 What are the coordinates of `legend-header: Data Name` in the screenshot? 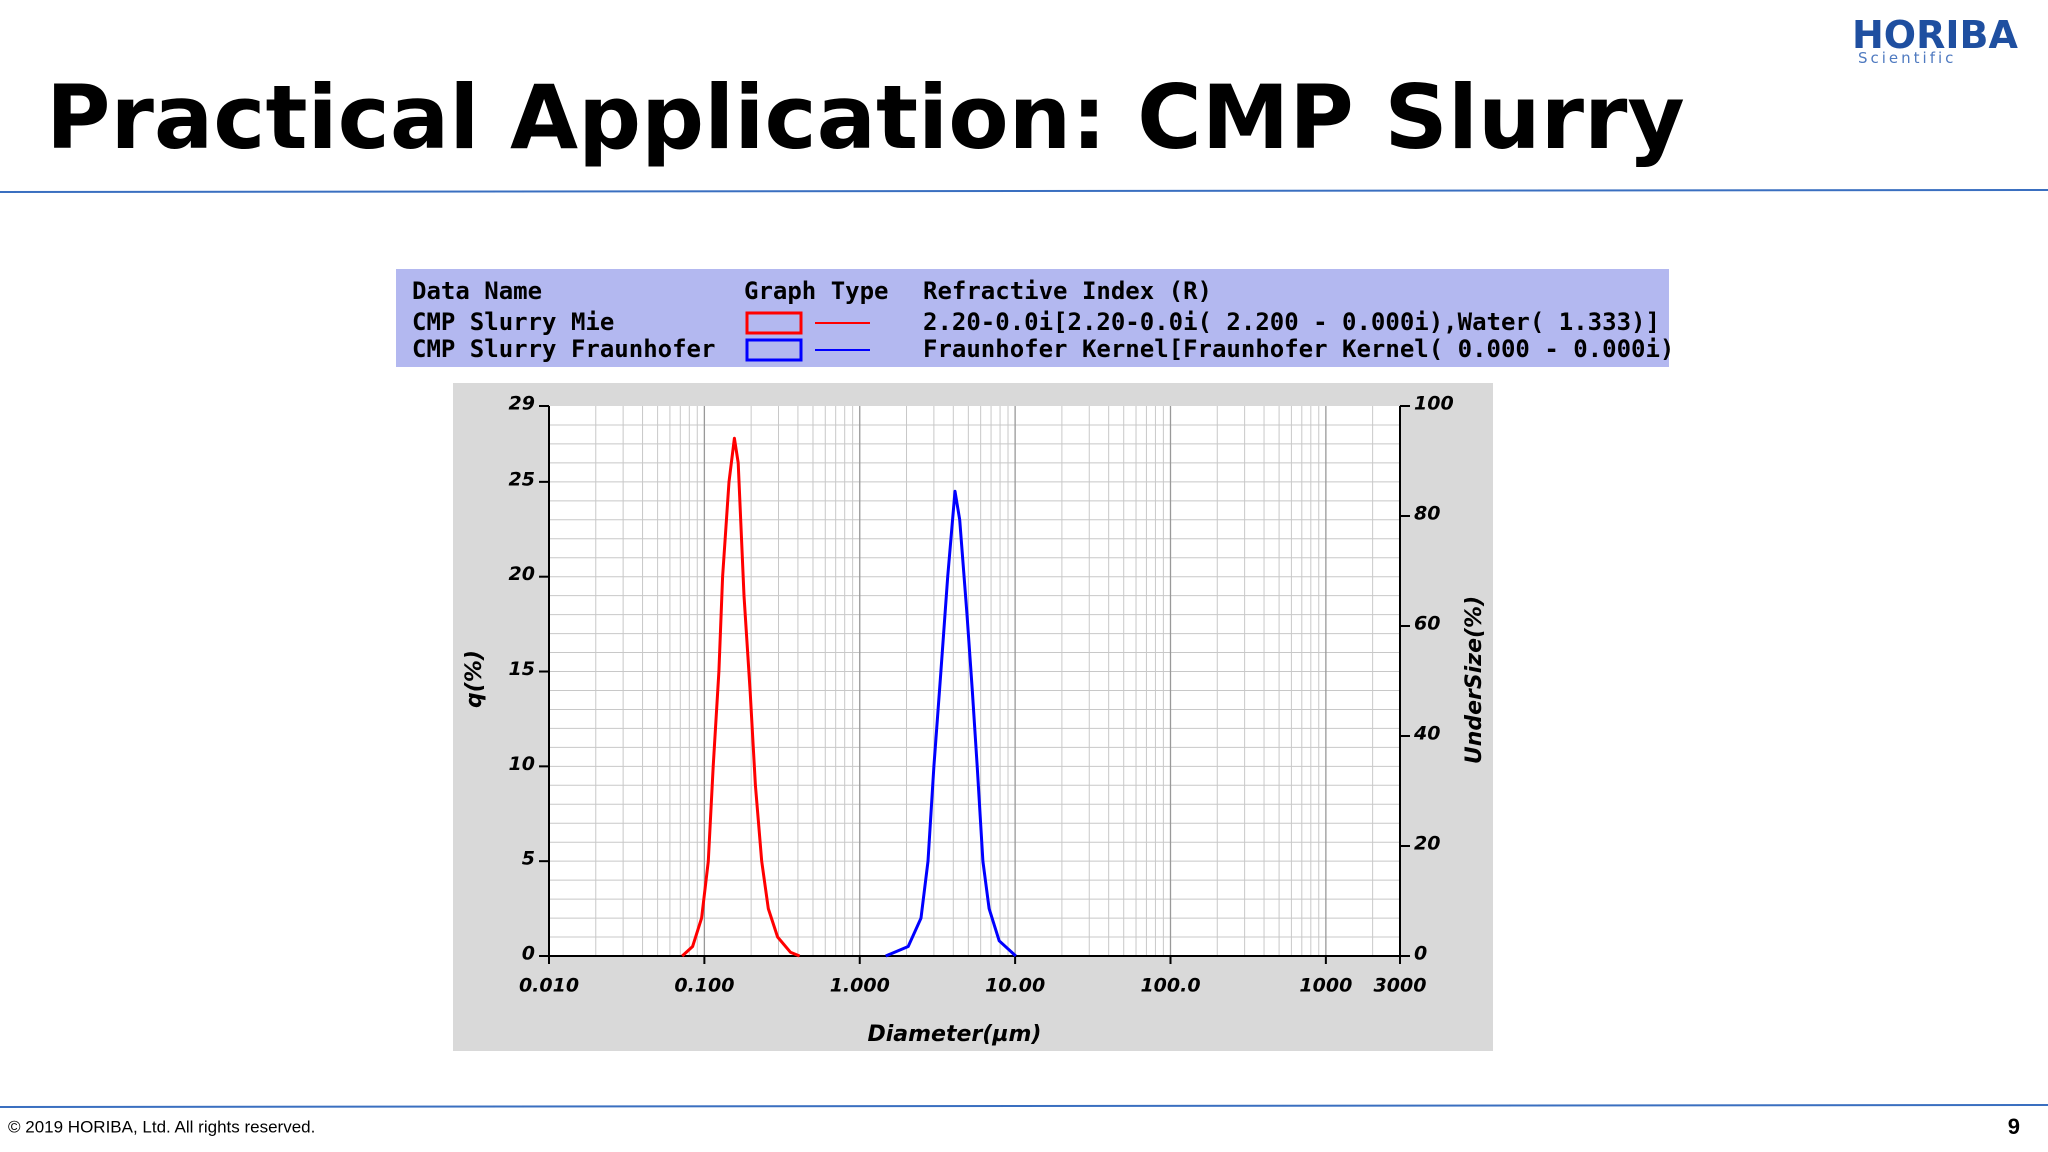 It's located at (477, 291).